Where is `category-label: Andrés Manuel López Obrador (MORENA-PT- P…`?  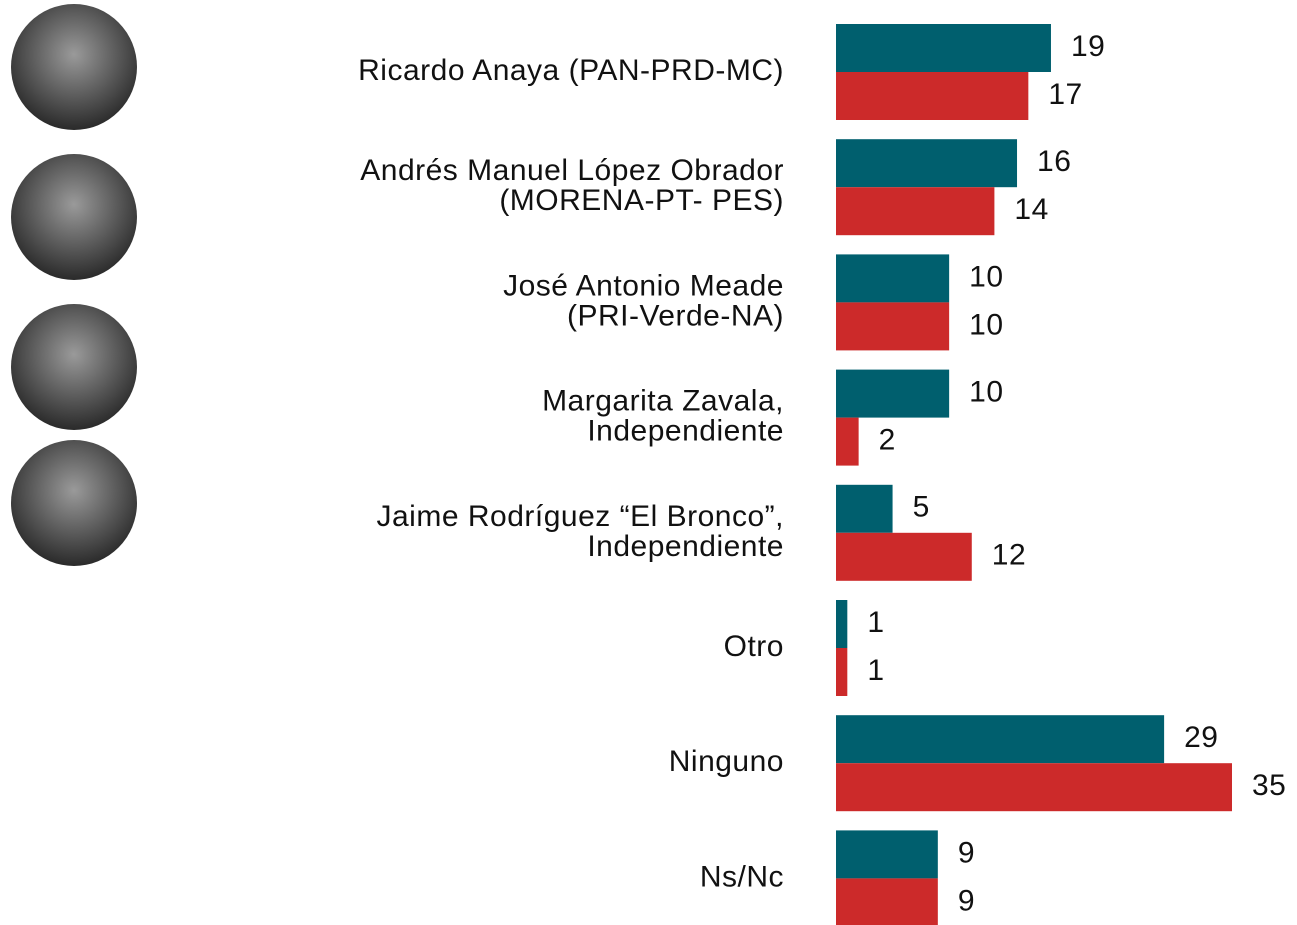
category-label: Andrés Manuel López Obrador (MORENA-PT- P… is located at coordinates (572, 185).